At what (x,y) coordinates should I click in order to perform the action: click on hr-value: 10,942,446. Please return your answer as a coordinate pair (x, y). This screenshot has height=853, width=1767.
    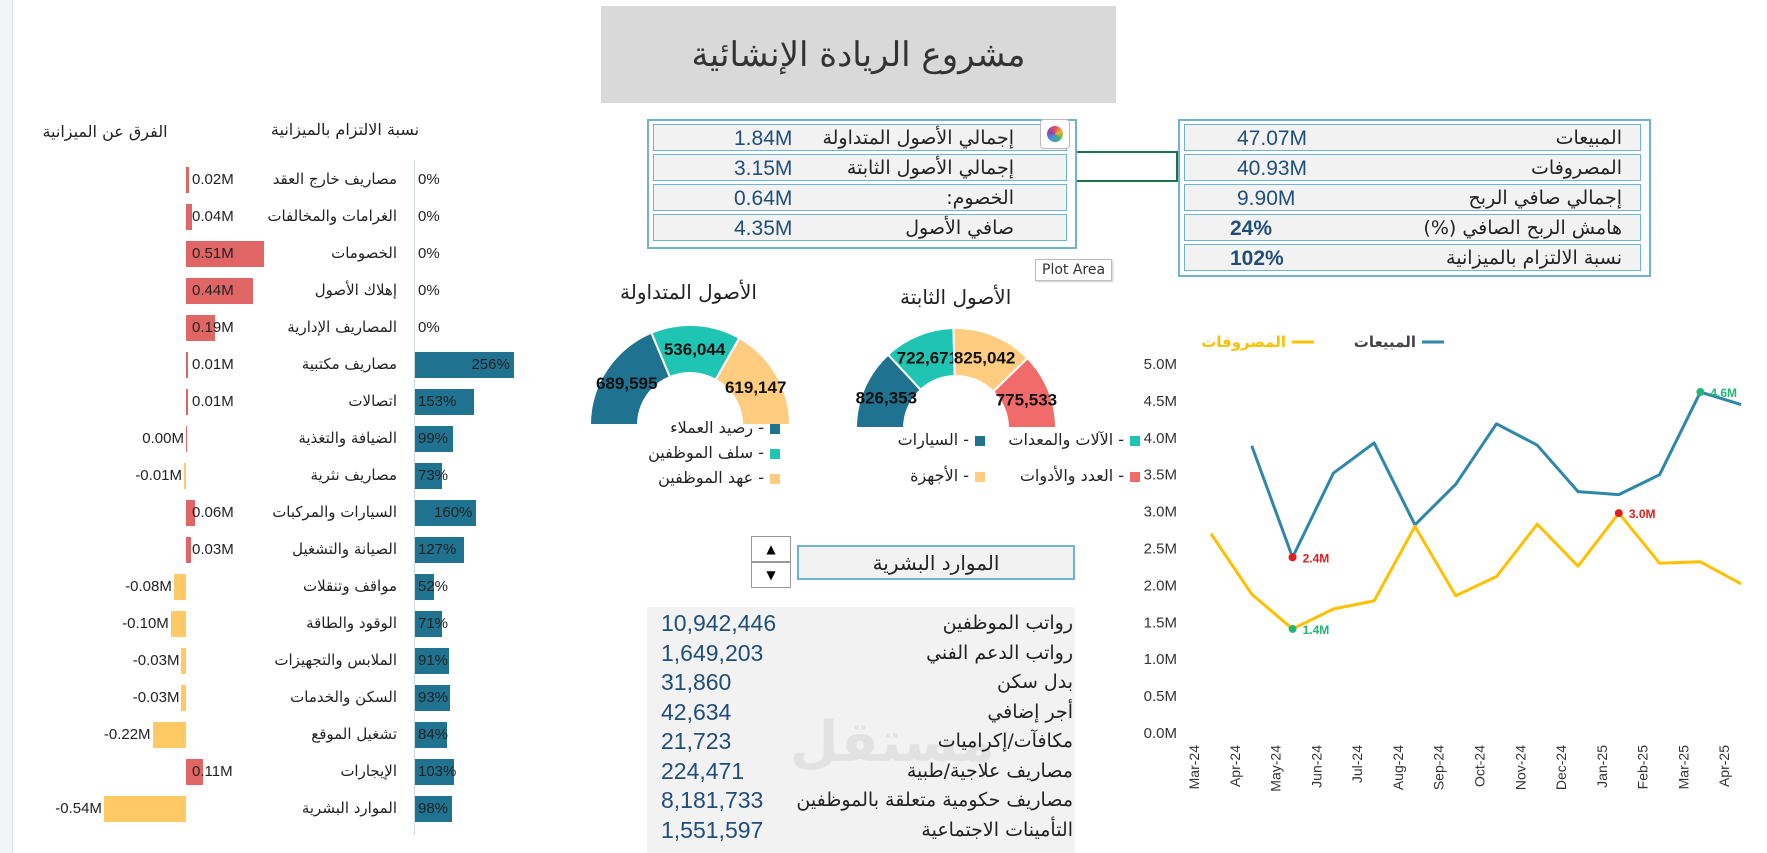
    Looking at the image, I should click on (719, 623).